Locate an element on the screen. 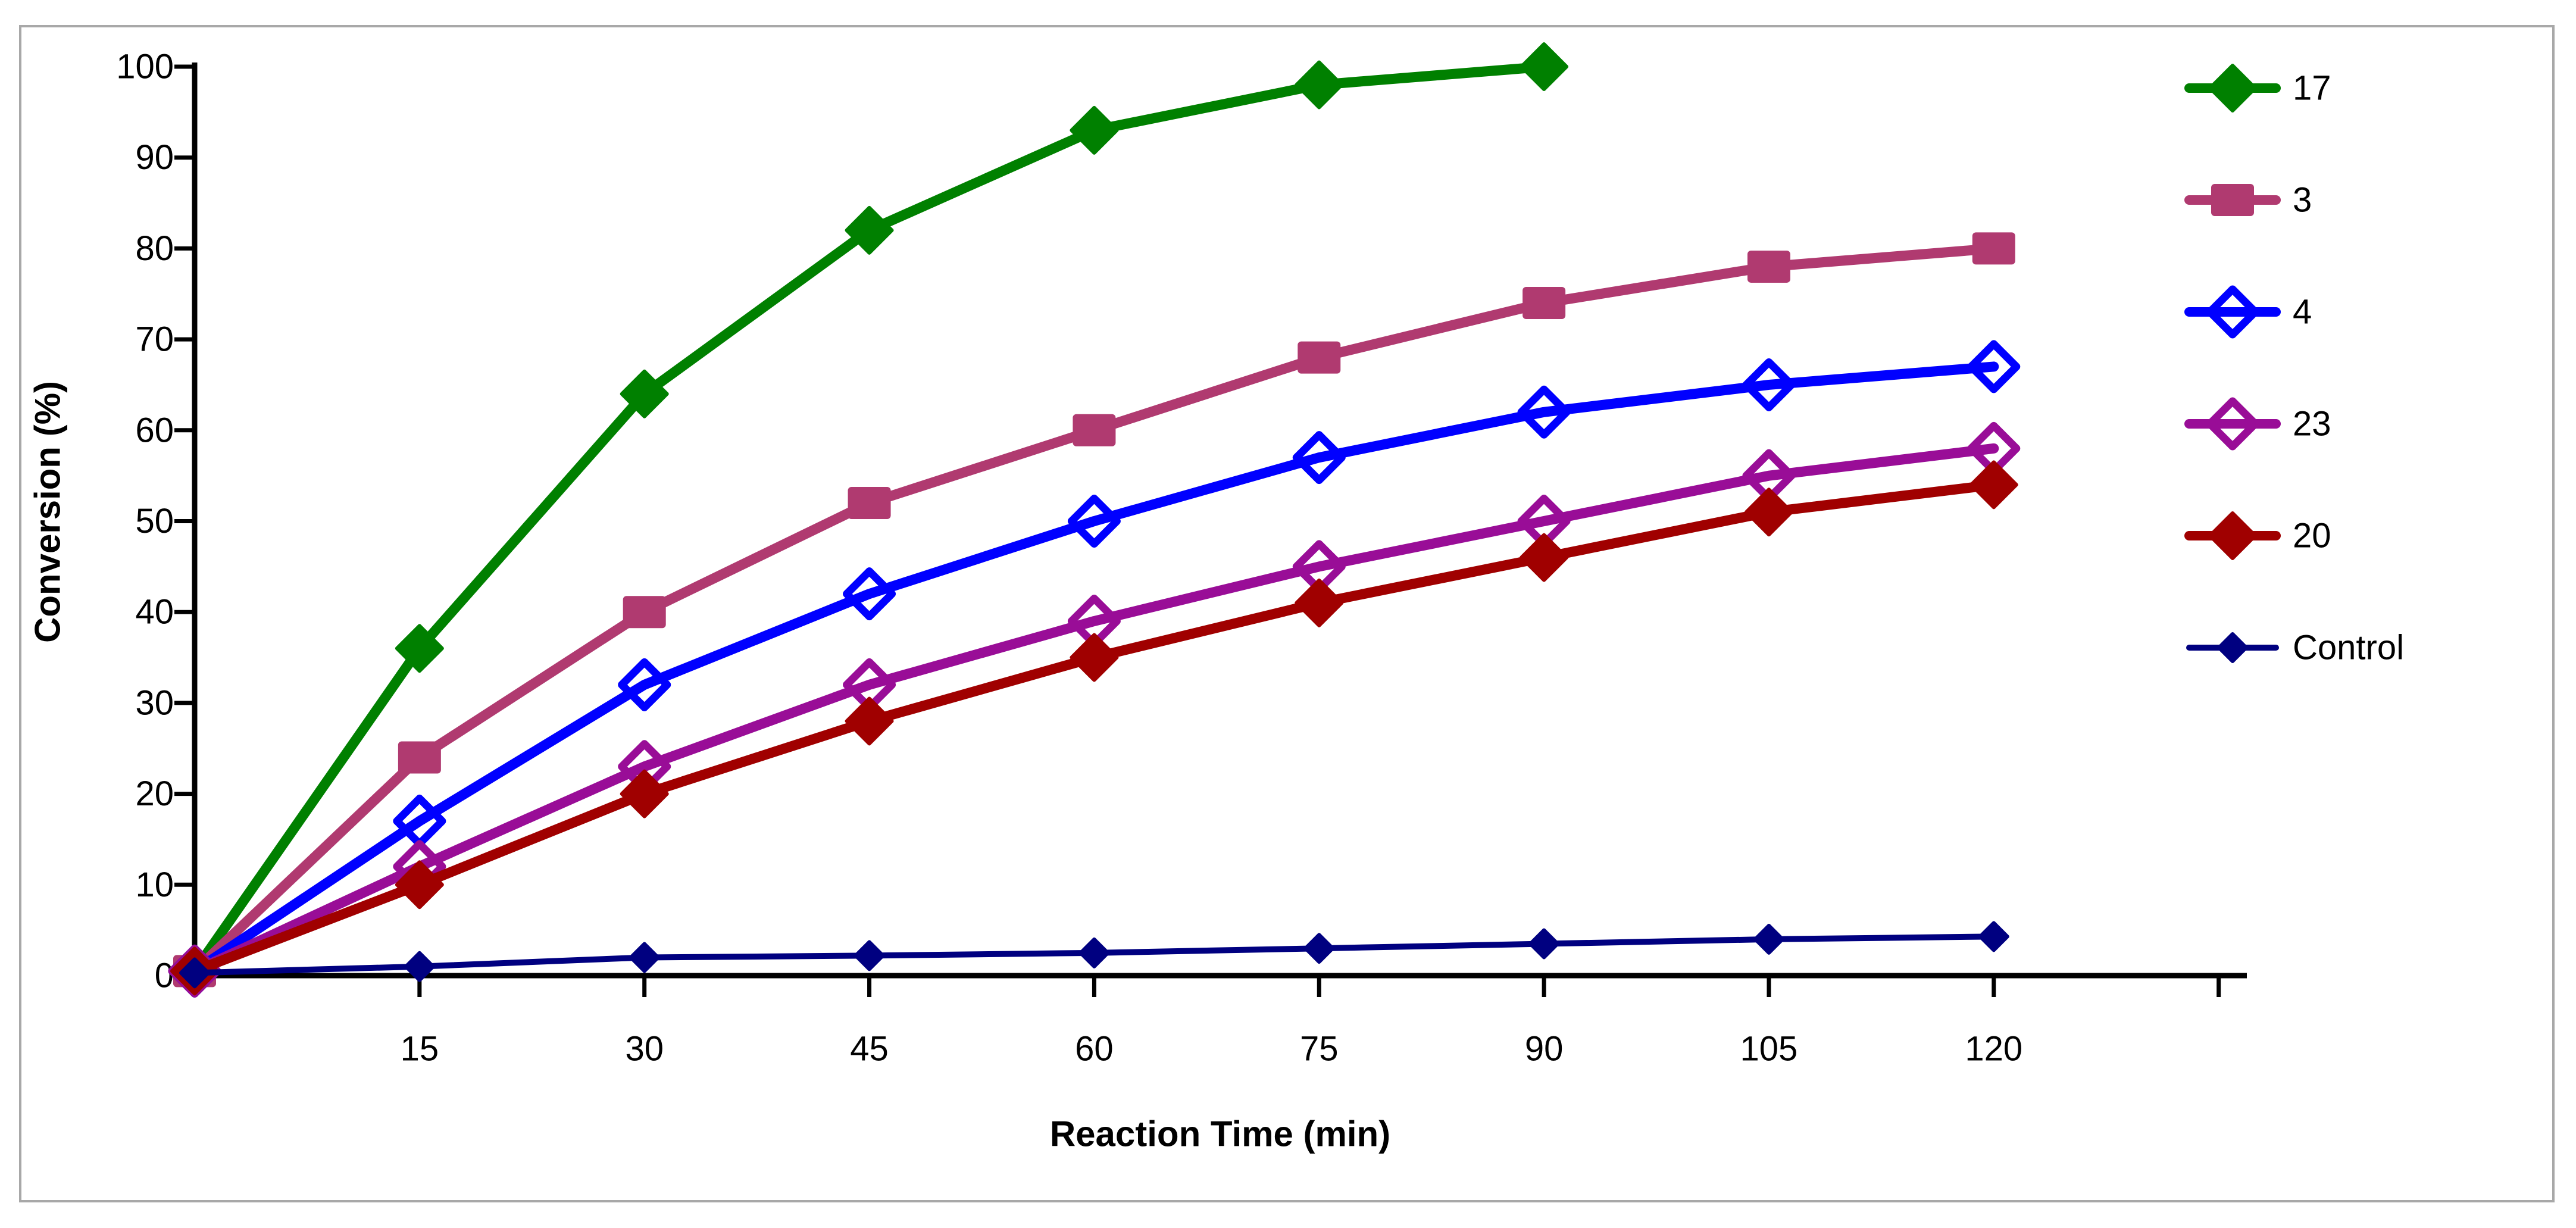  x-axis-title: Reaction Time (min) is located at coordinates (1220, 1134).